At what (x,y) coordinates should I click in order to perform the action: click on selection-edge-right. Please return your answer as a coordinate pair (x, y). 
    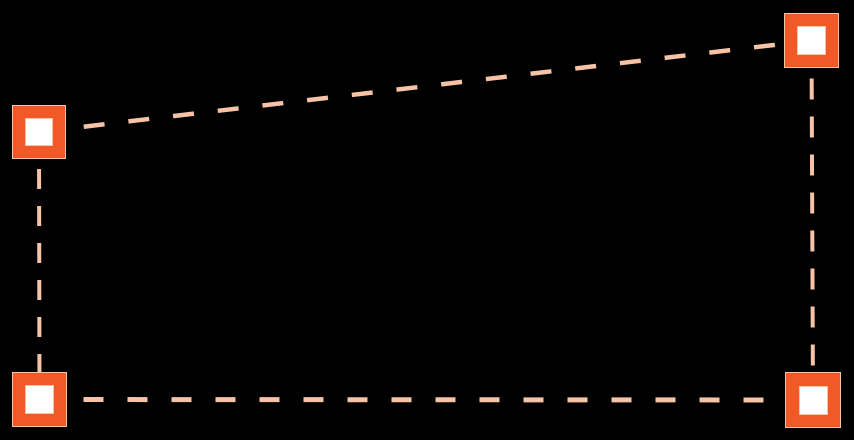
    Looking at the image, I should click on (812, 220).